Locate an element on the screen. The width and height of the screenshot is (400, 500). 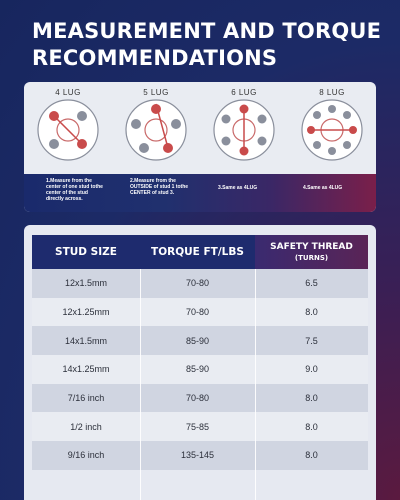
table-row: 7/16 inch 70-80 8.0 is located at coordinates (200, 398).